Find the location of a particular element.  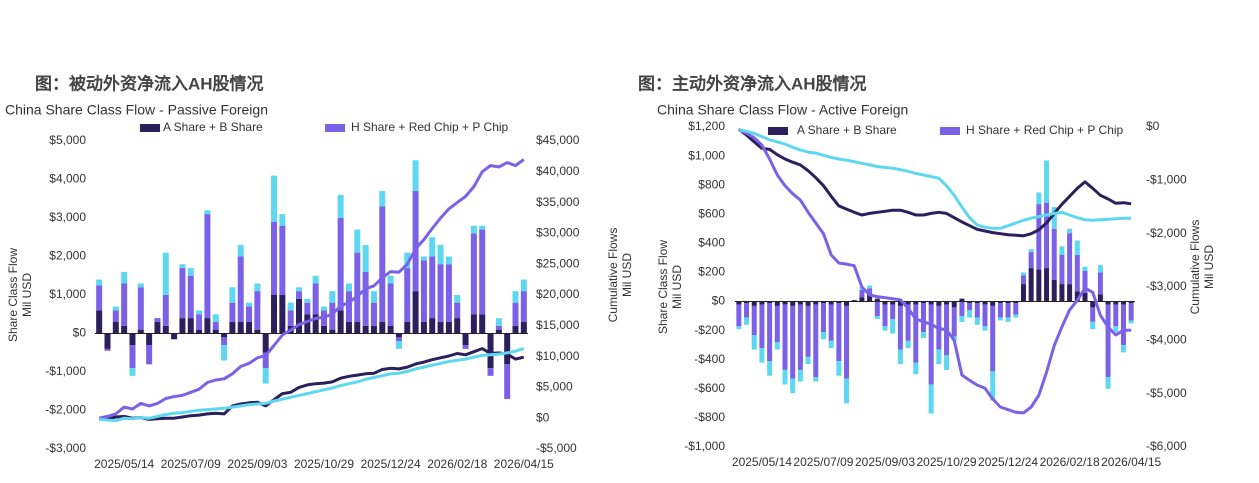

cumulative-line is located at coordinates (312, 385).